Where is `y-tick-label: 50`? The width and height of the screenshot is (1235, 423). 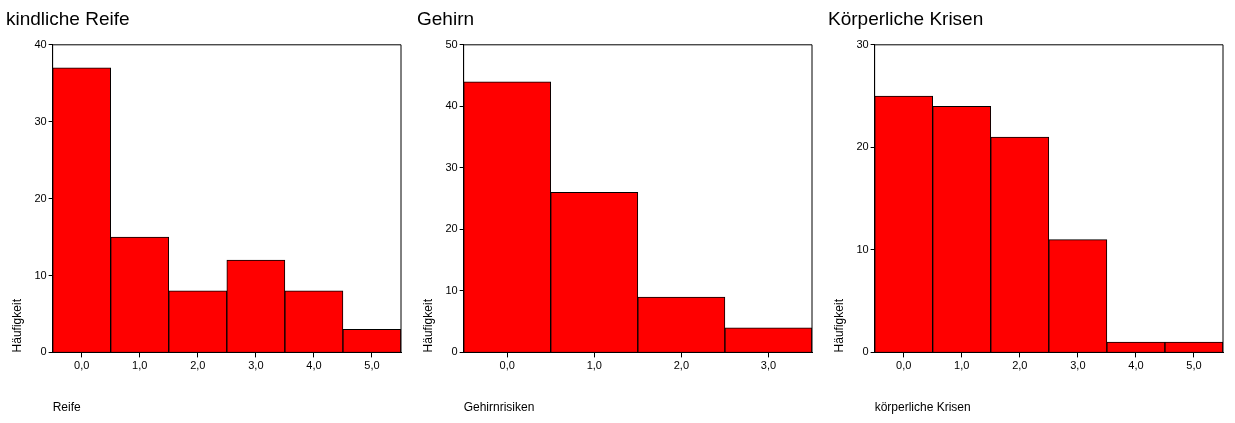
y-tick-label: 50 is located at coordinates (451, 43).